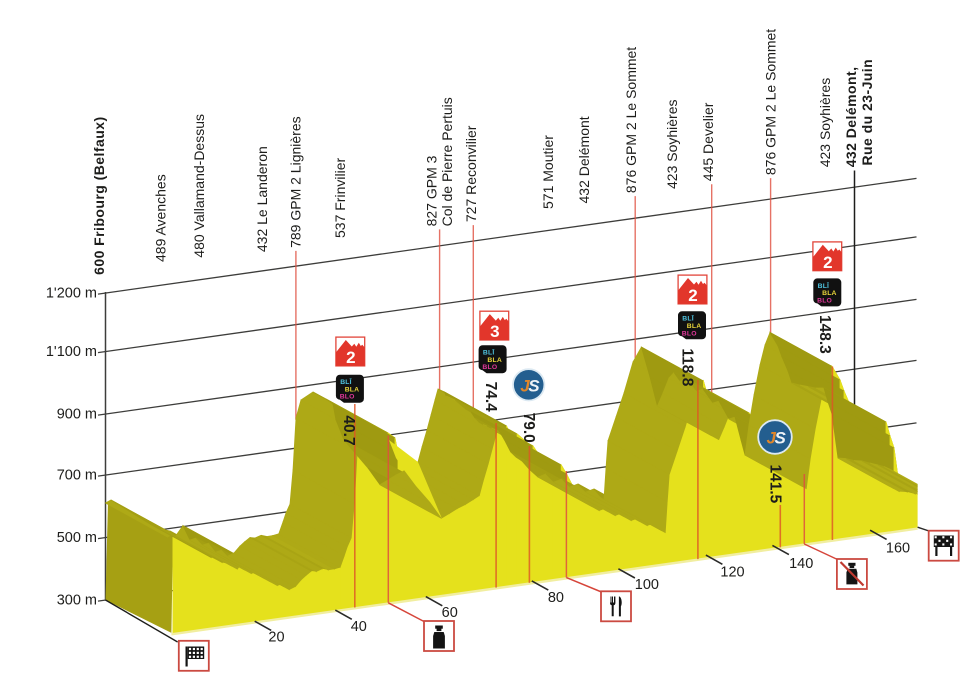  Describe the element at coordinates (851, 117) in the screenshot. I see `svg-text: 432 Delémont,` at that location.